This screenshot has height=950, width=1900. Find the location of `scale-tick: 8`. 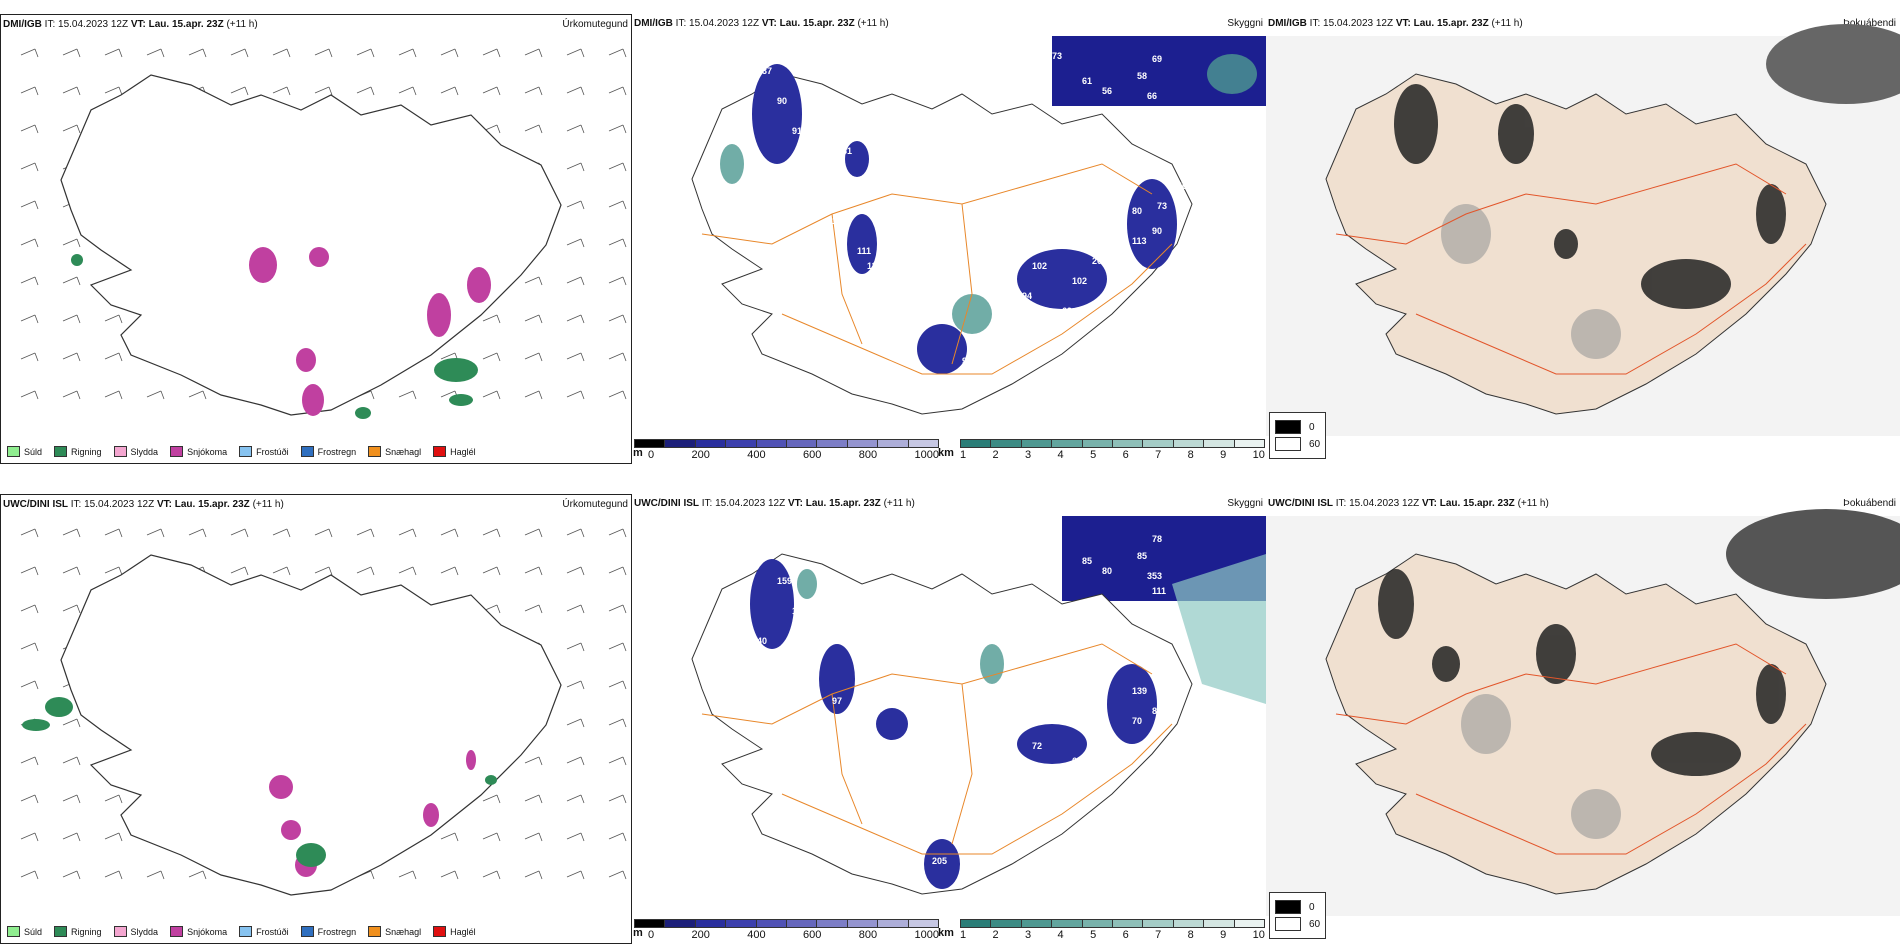

scale-tick: 8 is located at coordinates (1190, 935).